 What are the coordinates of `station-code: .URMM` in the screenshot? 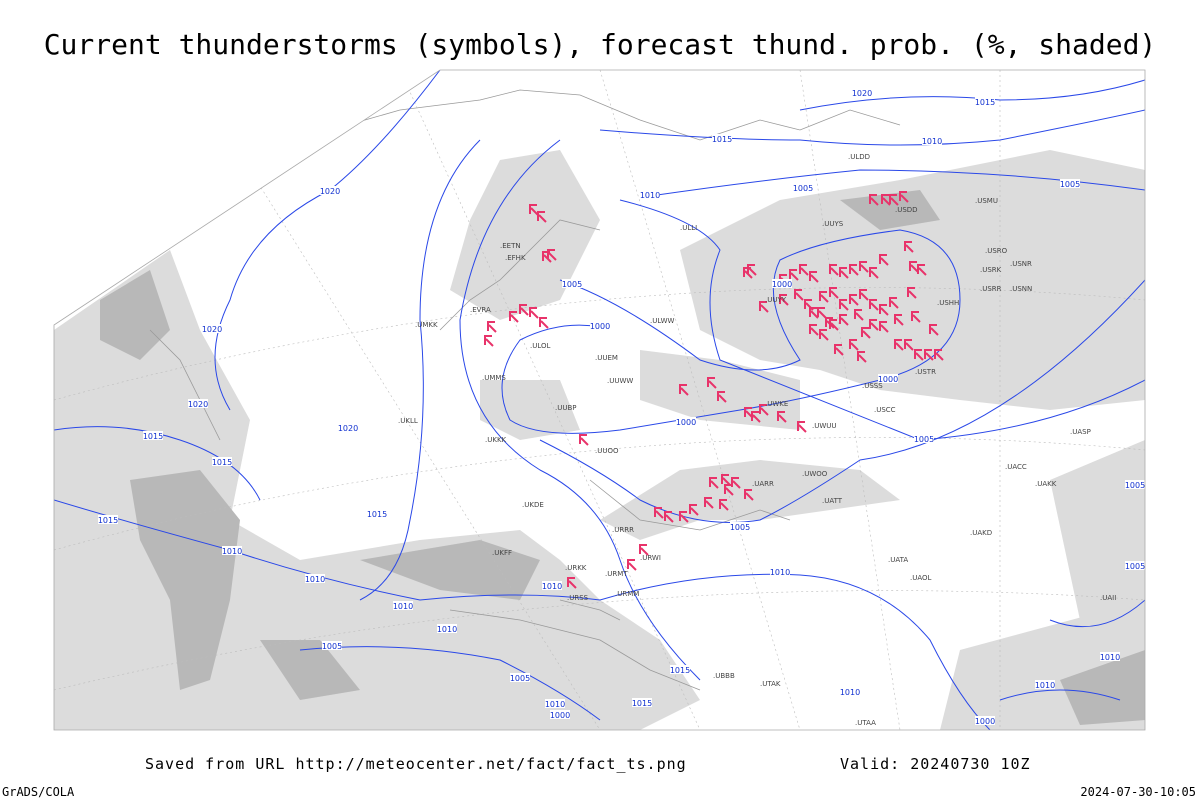 It's located at (627, 594).